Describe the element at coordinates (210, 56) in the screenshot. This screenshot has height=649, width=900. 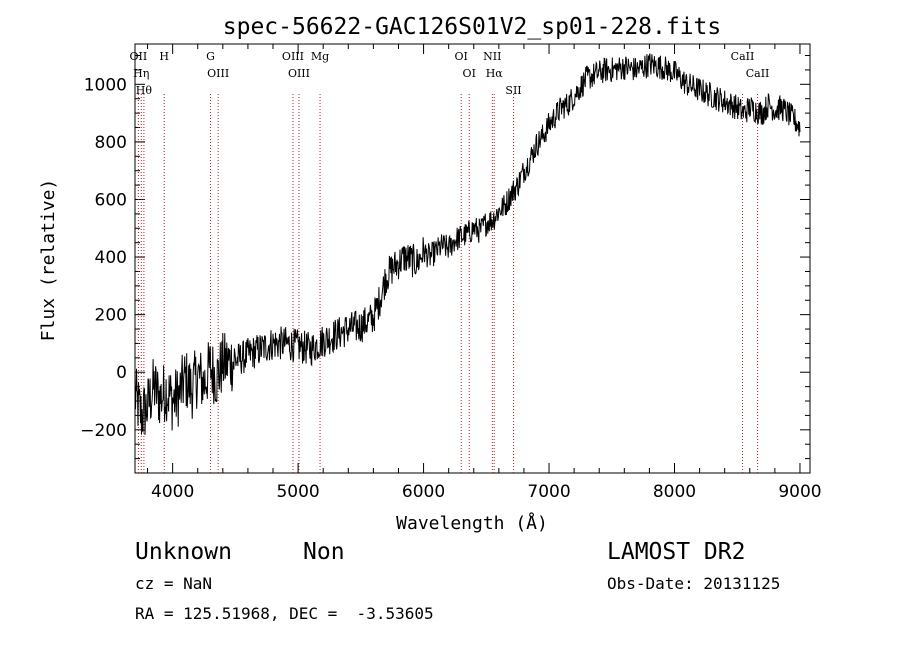
I see `spectral-line-label: G` at that location.